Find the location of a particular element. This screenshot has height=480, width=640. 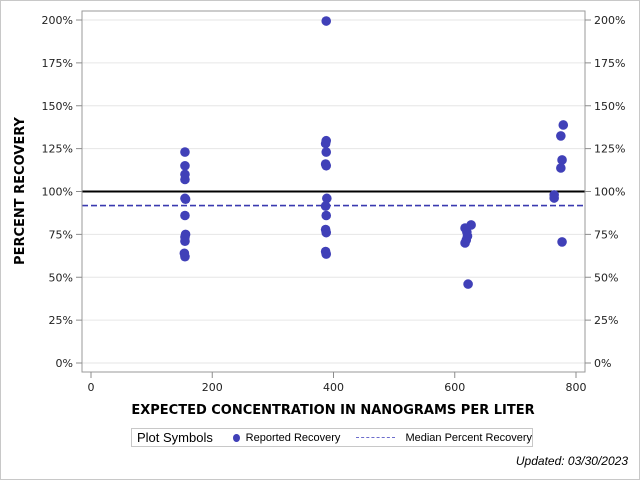

y-tick-label: 175% is located at coordinates (57, 63).